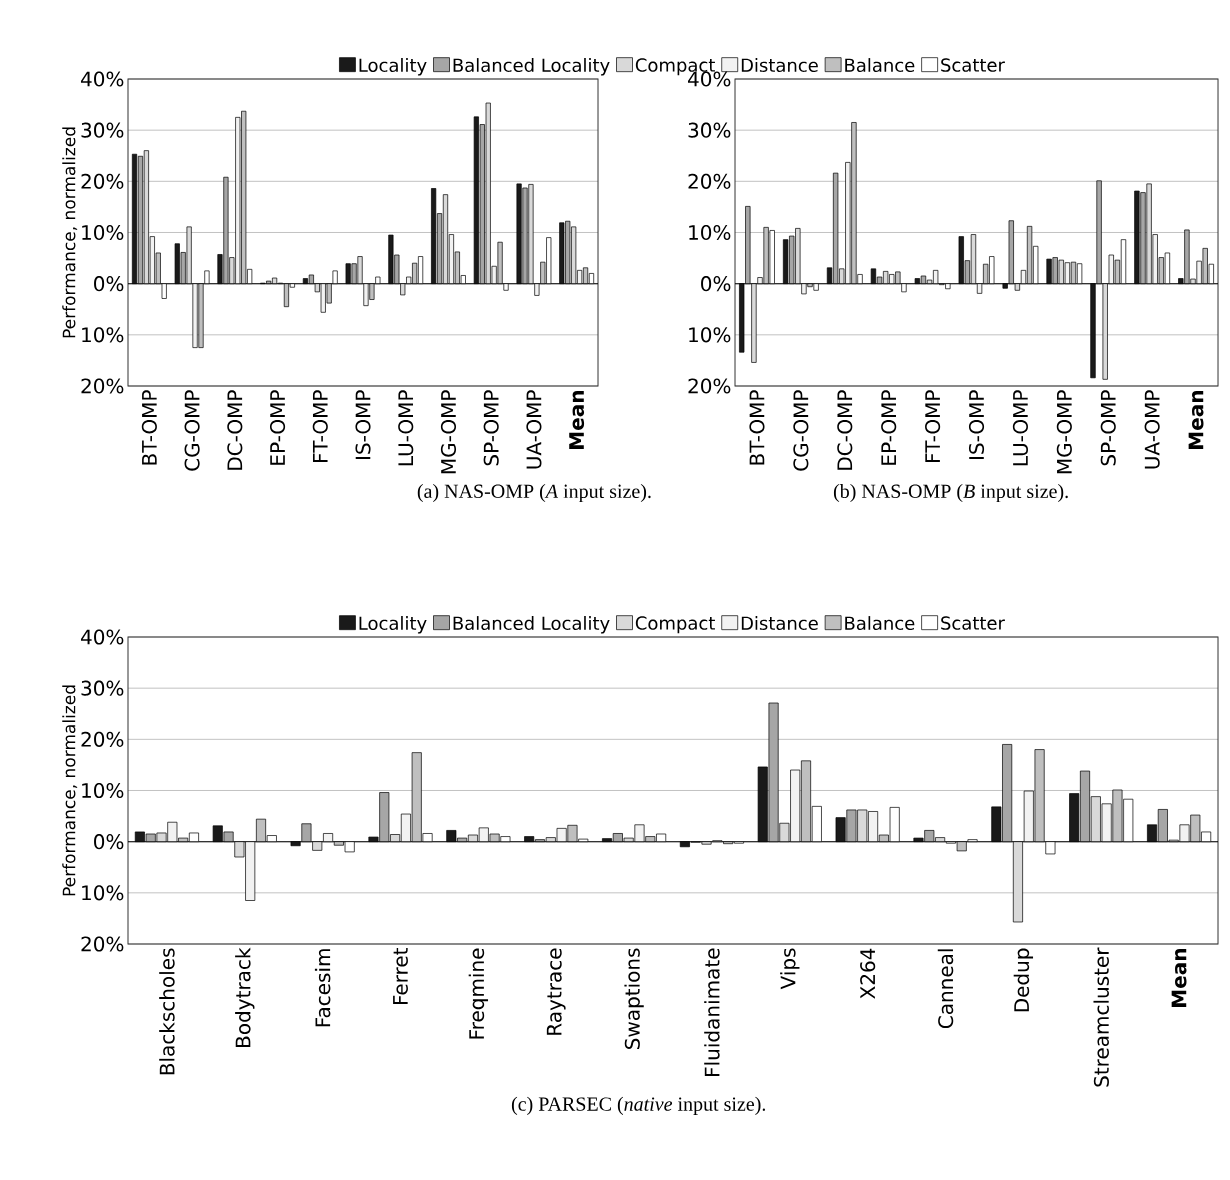 This screenshot has height=1180, width=1230. Describe the element at coordinates (245, 997) in the screenshot. I see `x-tick-label: Bodytrack` at that location.